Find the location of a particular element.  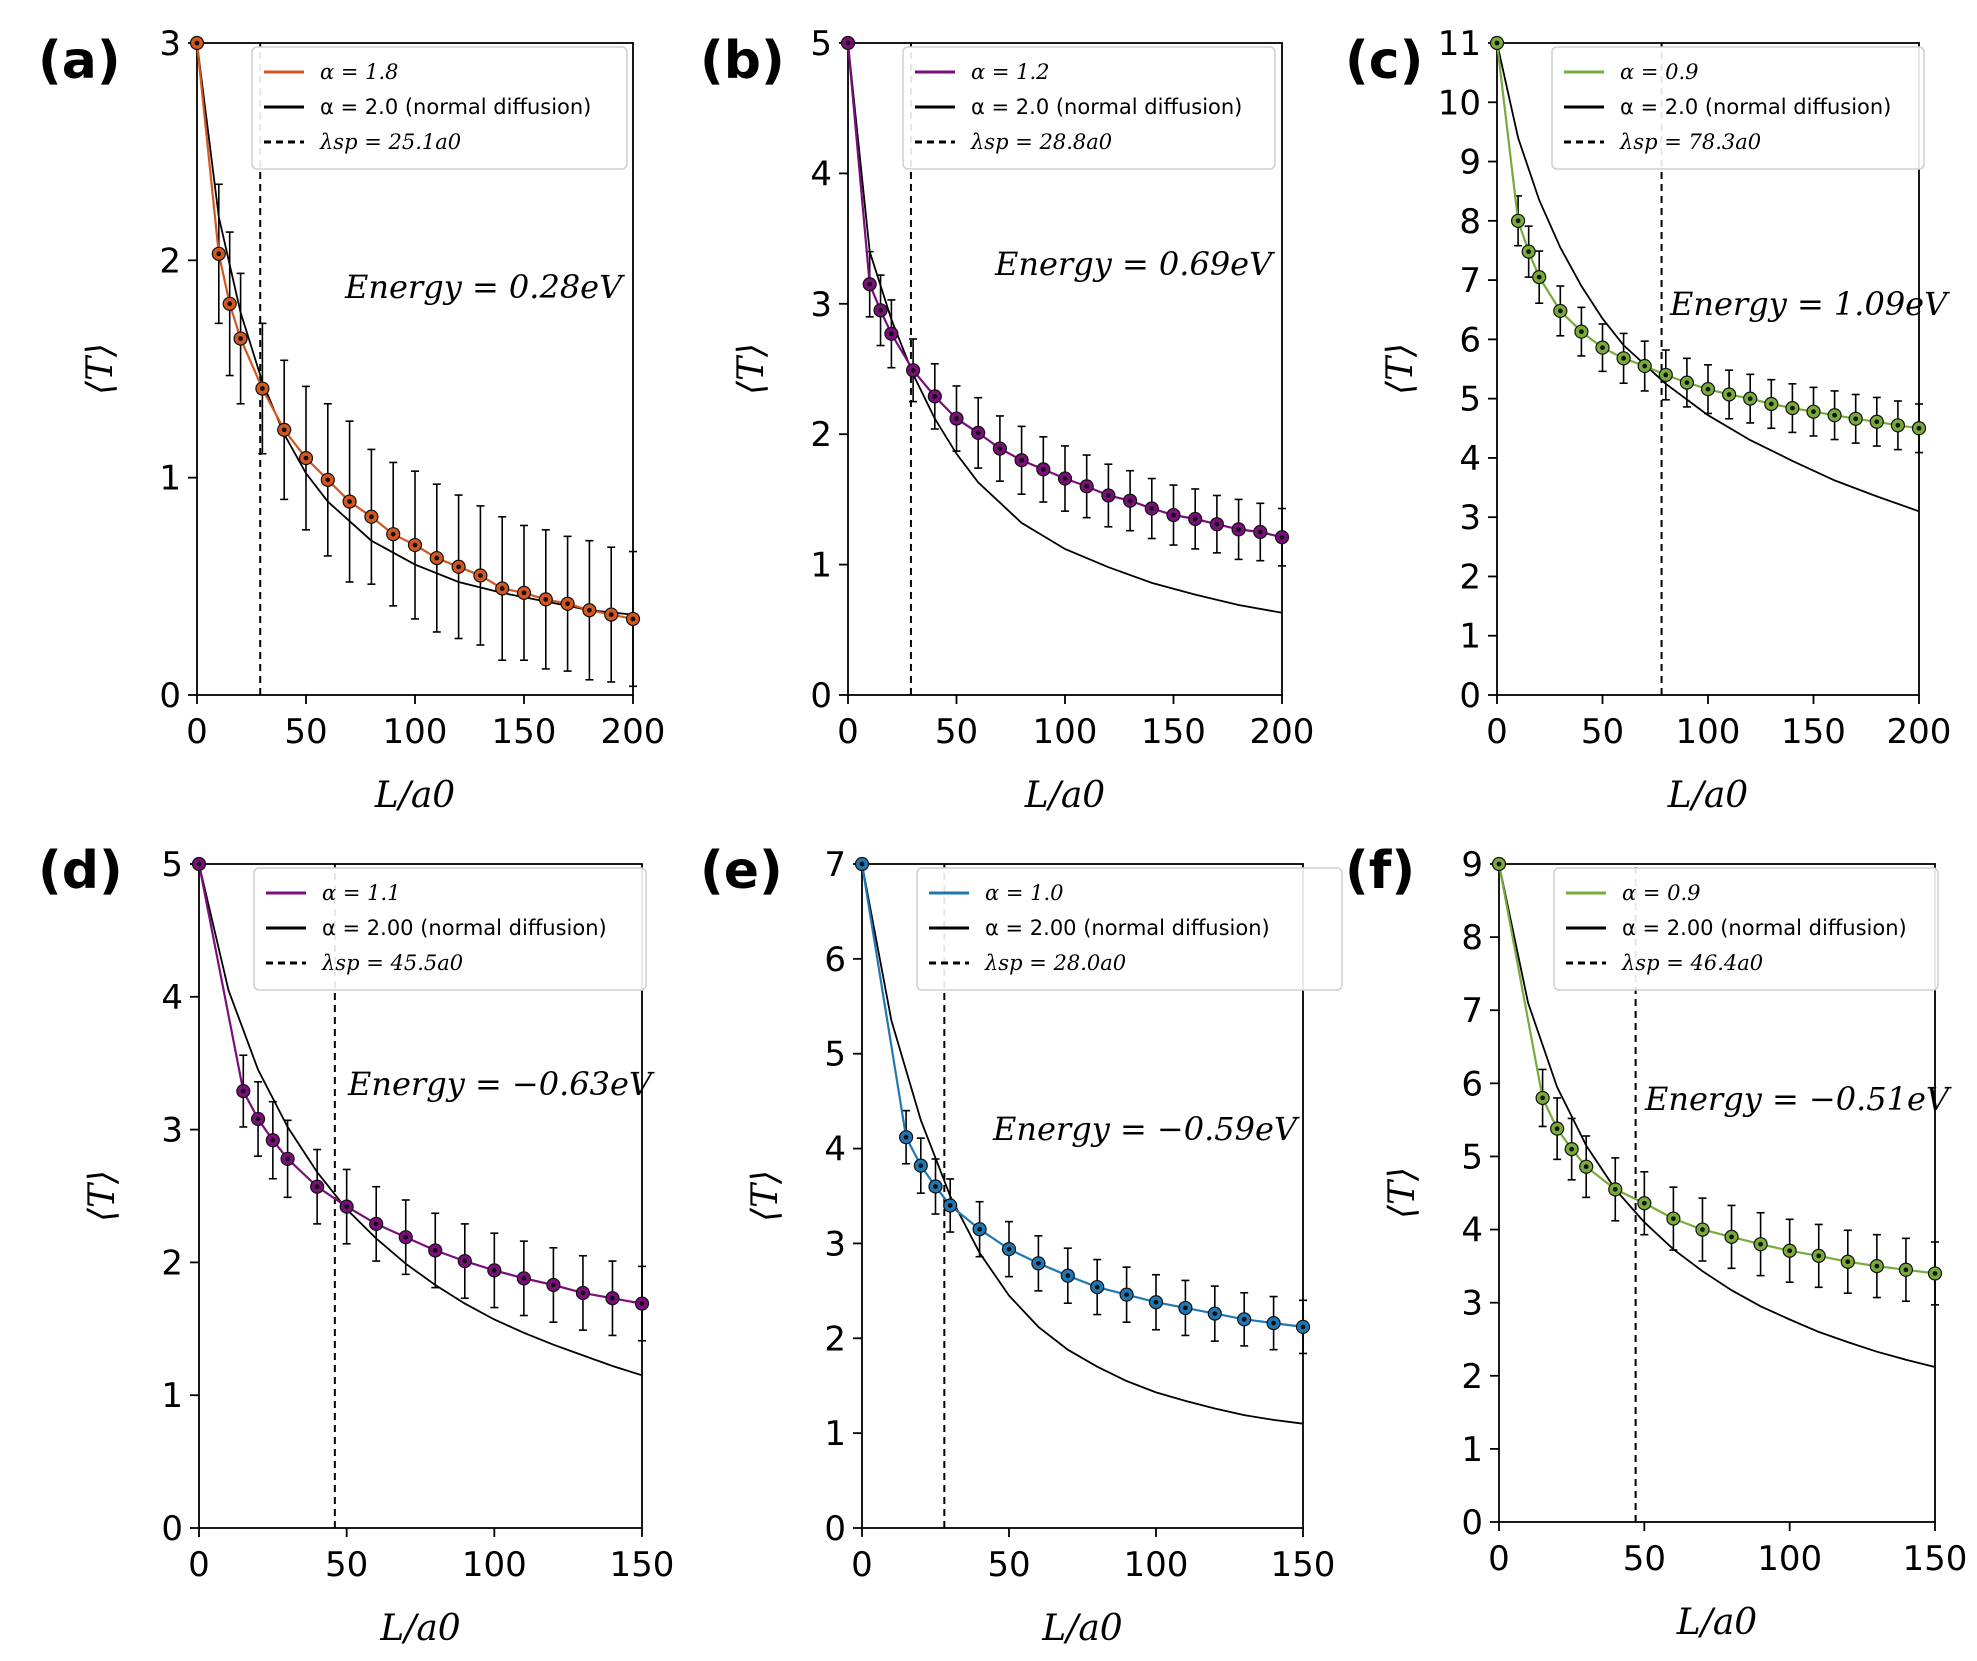

energy-annotation: Energy = 0.69eV is located at coordinates (1134, 264).